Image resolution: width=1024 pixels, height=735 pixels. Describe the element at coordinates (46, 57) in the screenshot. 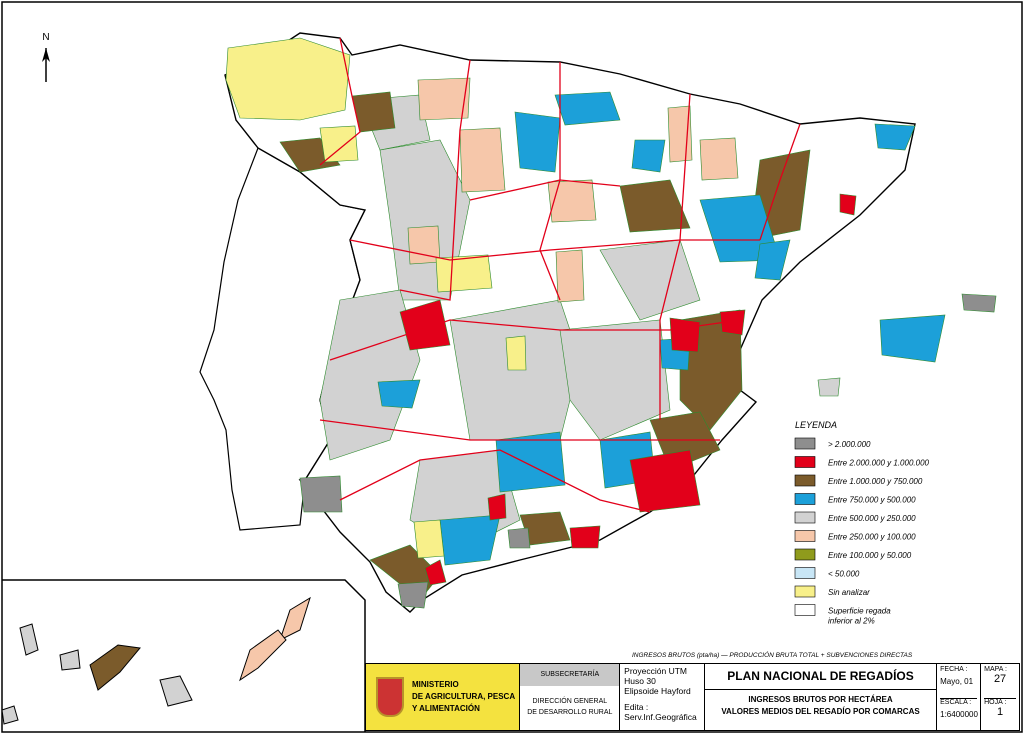

I see `north-arrow: N` at that location.